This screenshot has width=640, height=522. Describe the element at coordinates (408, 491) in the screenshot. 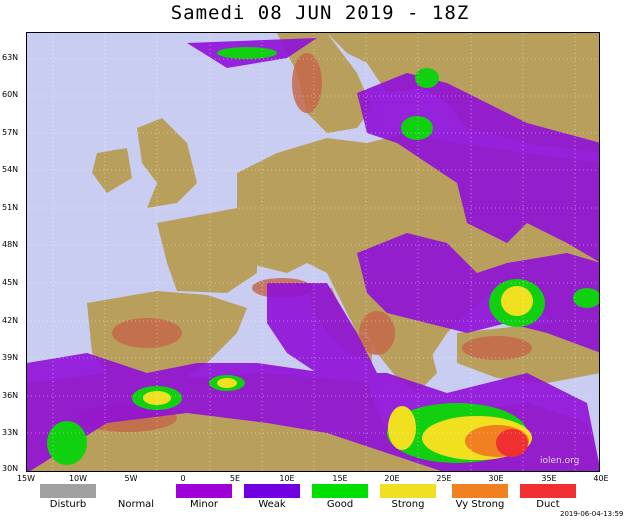

I see `legend-swatch-strong` at that location.